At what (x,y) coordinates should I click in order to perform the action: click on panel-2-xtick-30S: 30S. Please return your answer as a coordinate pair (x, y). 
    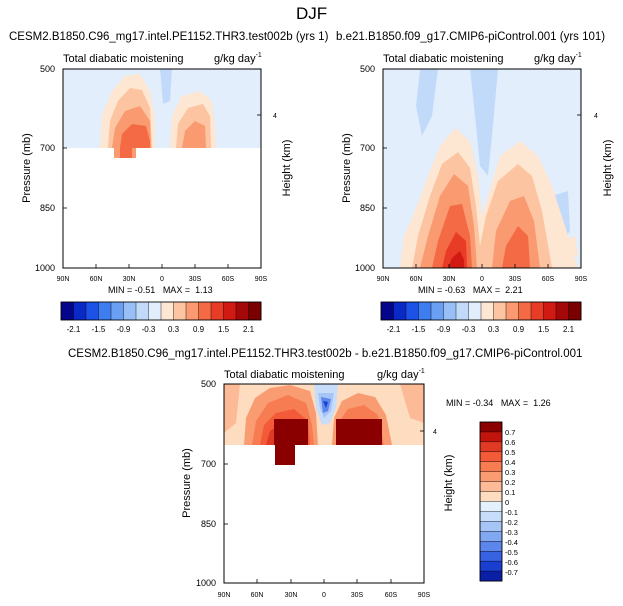
    Looking at the image, I should click on (515, 279).